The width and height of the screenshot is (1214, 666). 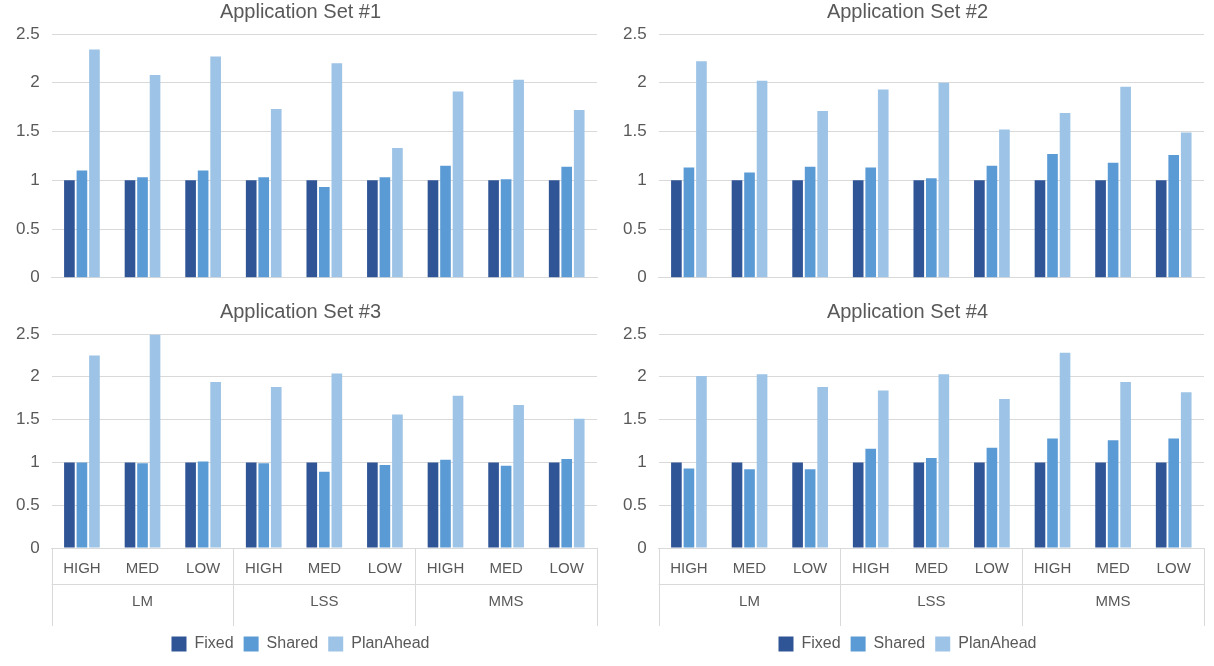 What do you see at coordinates (300, 310) in the screenshot?
I see `chart-title: Application Set #3` at bounding box center [300, 310].